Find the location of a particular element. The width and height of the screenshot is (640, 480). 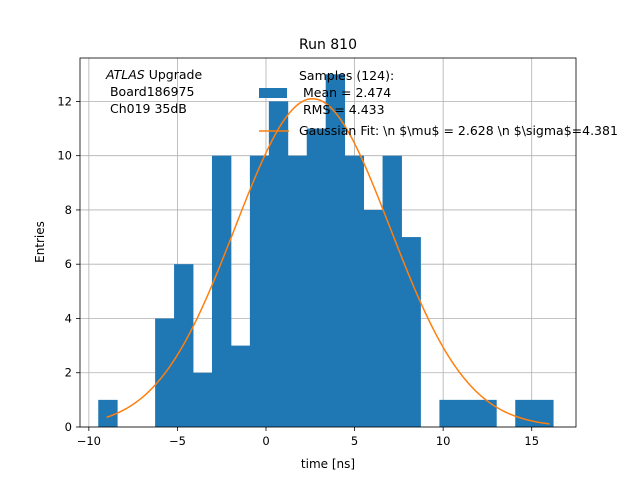

legend-hist-label-1: Samples (124): is located at coordinates (346, 75).